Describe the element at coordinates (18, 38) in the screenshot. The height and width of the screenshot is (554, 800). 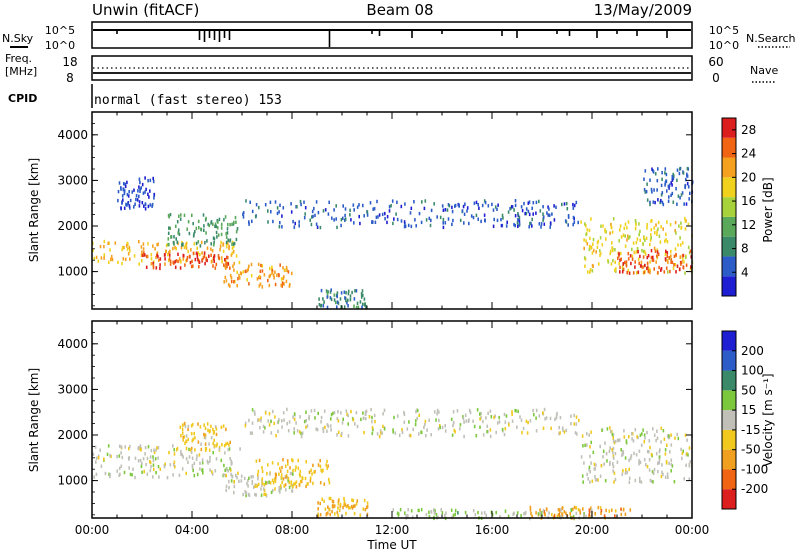
I see `nsky-label: N.Sky` at that location.